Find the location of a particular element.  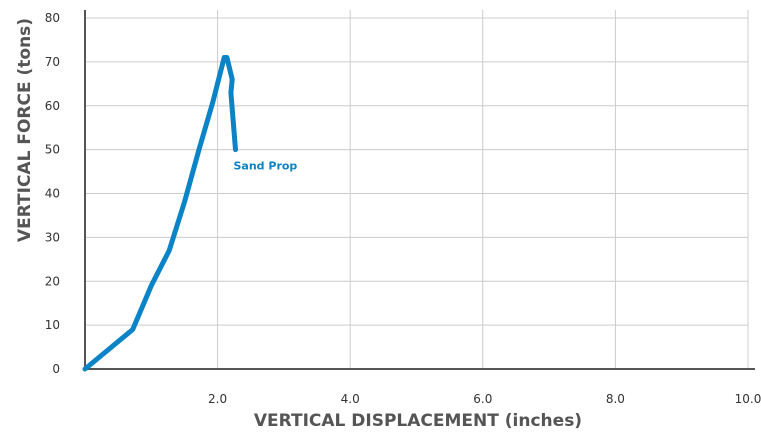

y-tick-label: 20 is located at coordinates (52, 281).